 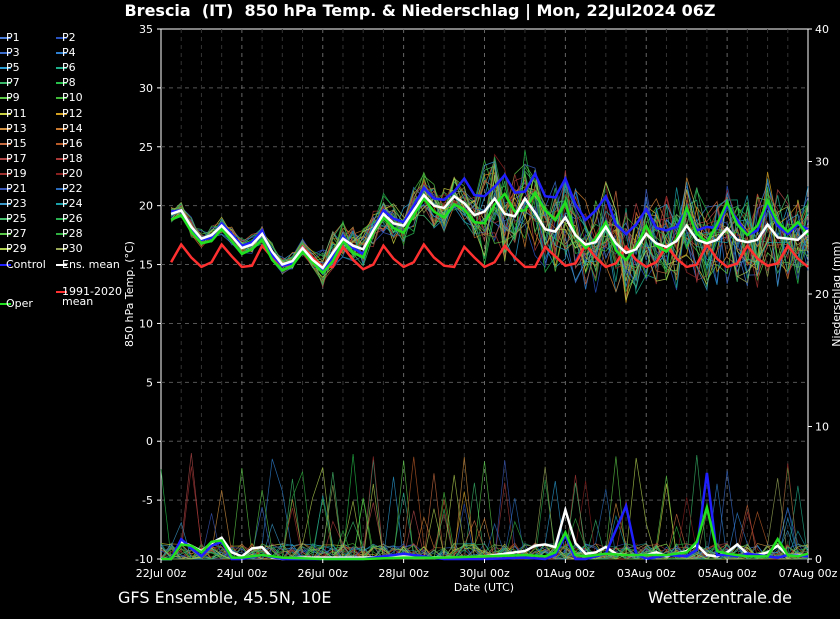 I want to click on legend-label: P27, so click(x=16, y=234).